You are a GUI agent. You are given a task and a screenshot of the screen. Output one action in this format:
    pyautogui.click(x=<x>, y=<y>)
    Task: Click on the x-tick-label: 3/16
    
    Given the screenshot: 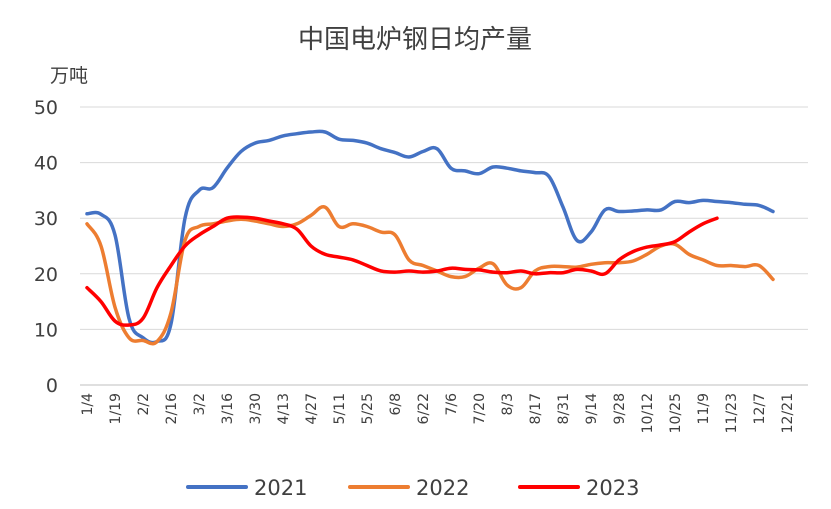 What is the action you would take?
    pyautogui.click(x=228, y=409)
    